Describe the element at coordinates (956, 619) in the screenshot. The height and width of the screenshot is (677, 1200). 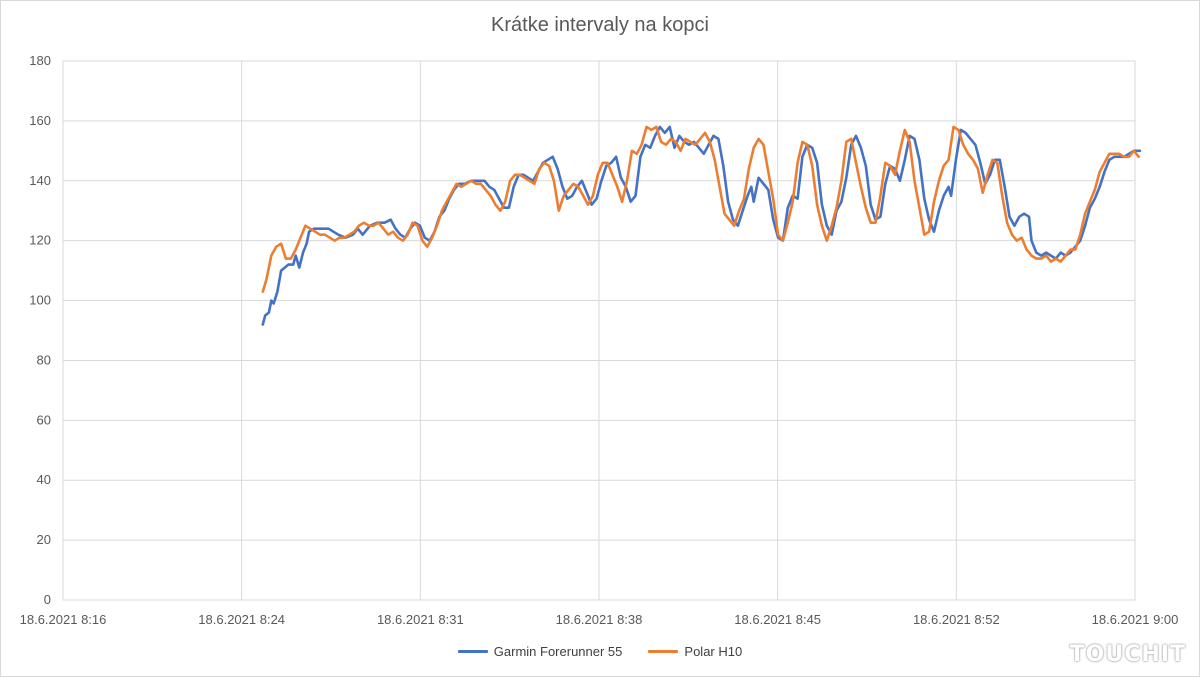
I see `x-tick-label: 18.6.2021 8:52` at that location.